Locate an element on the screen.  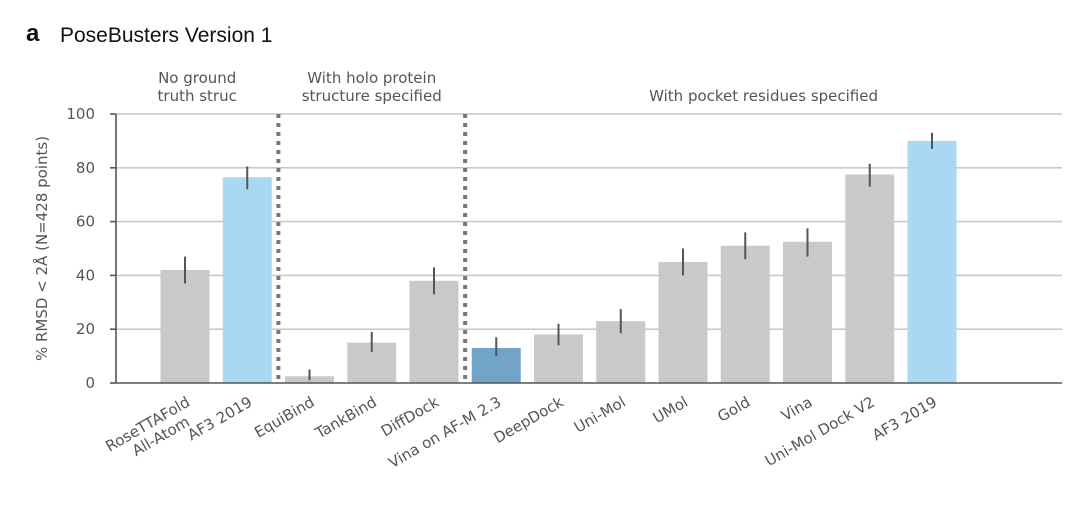
x-tick-label: EquiBind is located at coordinates (284, 417).